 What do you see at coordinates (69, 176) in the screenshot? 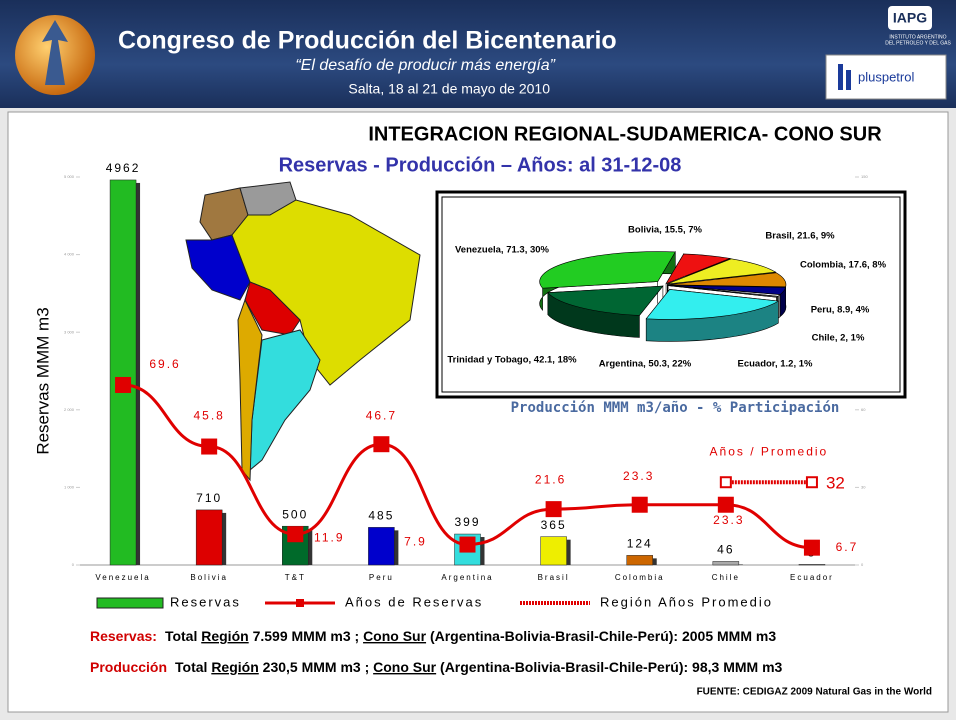
I see `y-tick-label: 5 000` at bounding box center [69, 176].